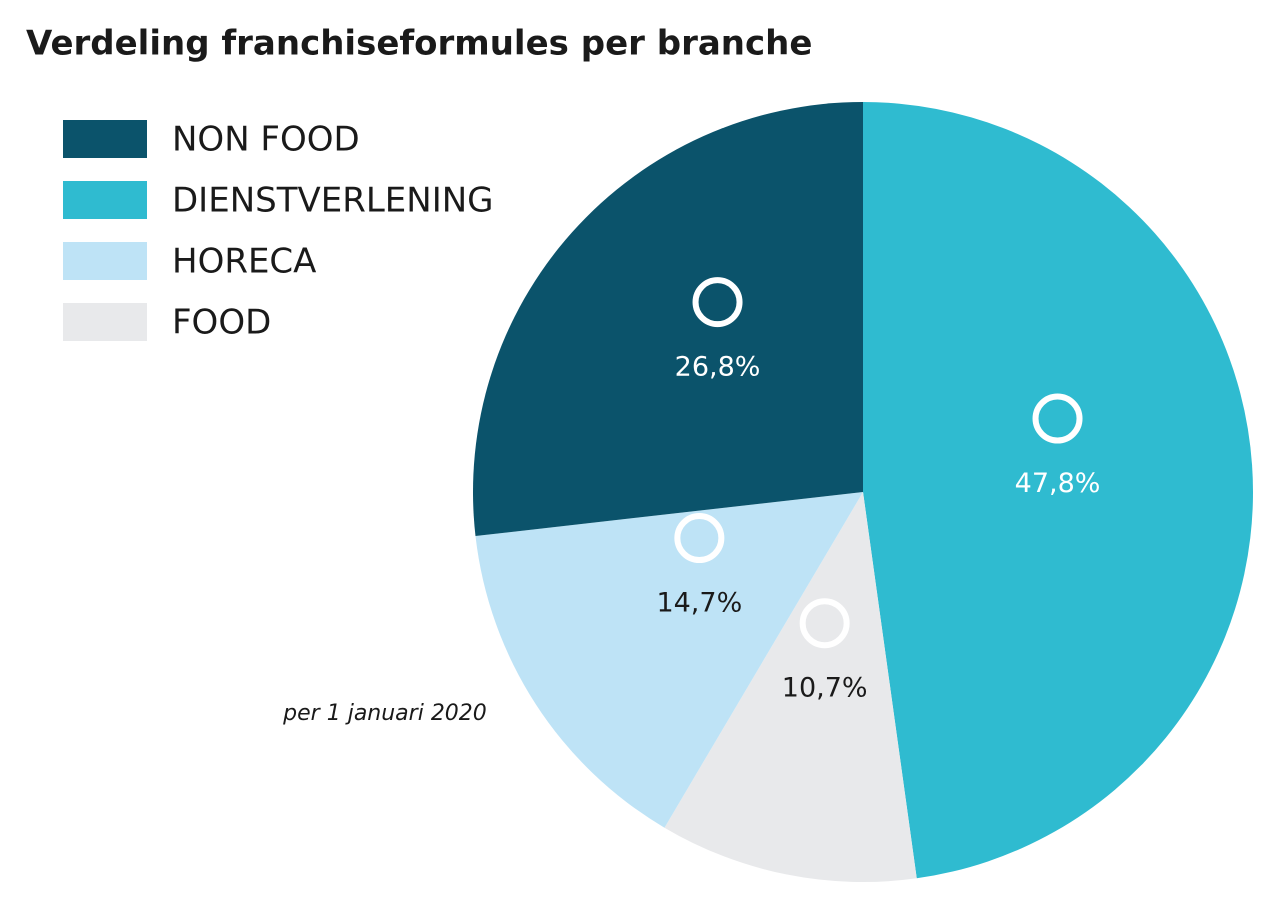 The width and height of the screenshot is (1267, 914). What do you see at coordinates (384, 713) in the screenshot?
I see `subtitle: per 1 januari 2020` at bounding box center [384, 713].